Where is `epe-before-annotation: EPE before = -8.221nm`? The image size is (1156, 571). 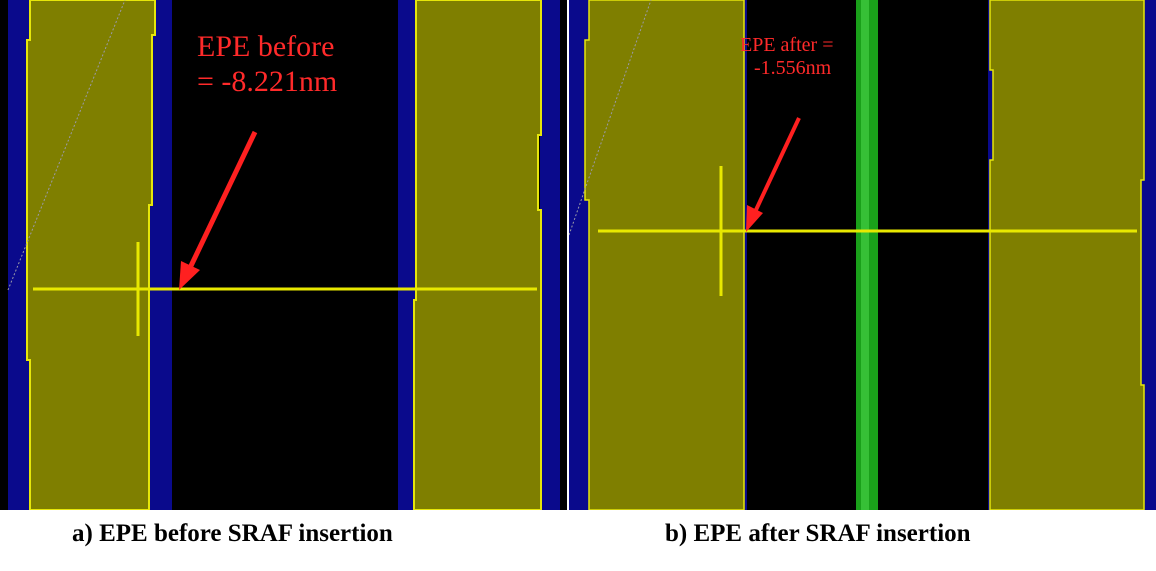
epe-before-annotation: EPE before = -8.221nm is located at coordinates (267, 64).